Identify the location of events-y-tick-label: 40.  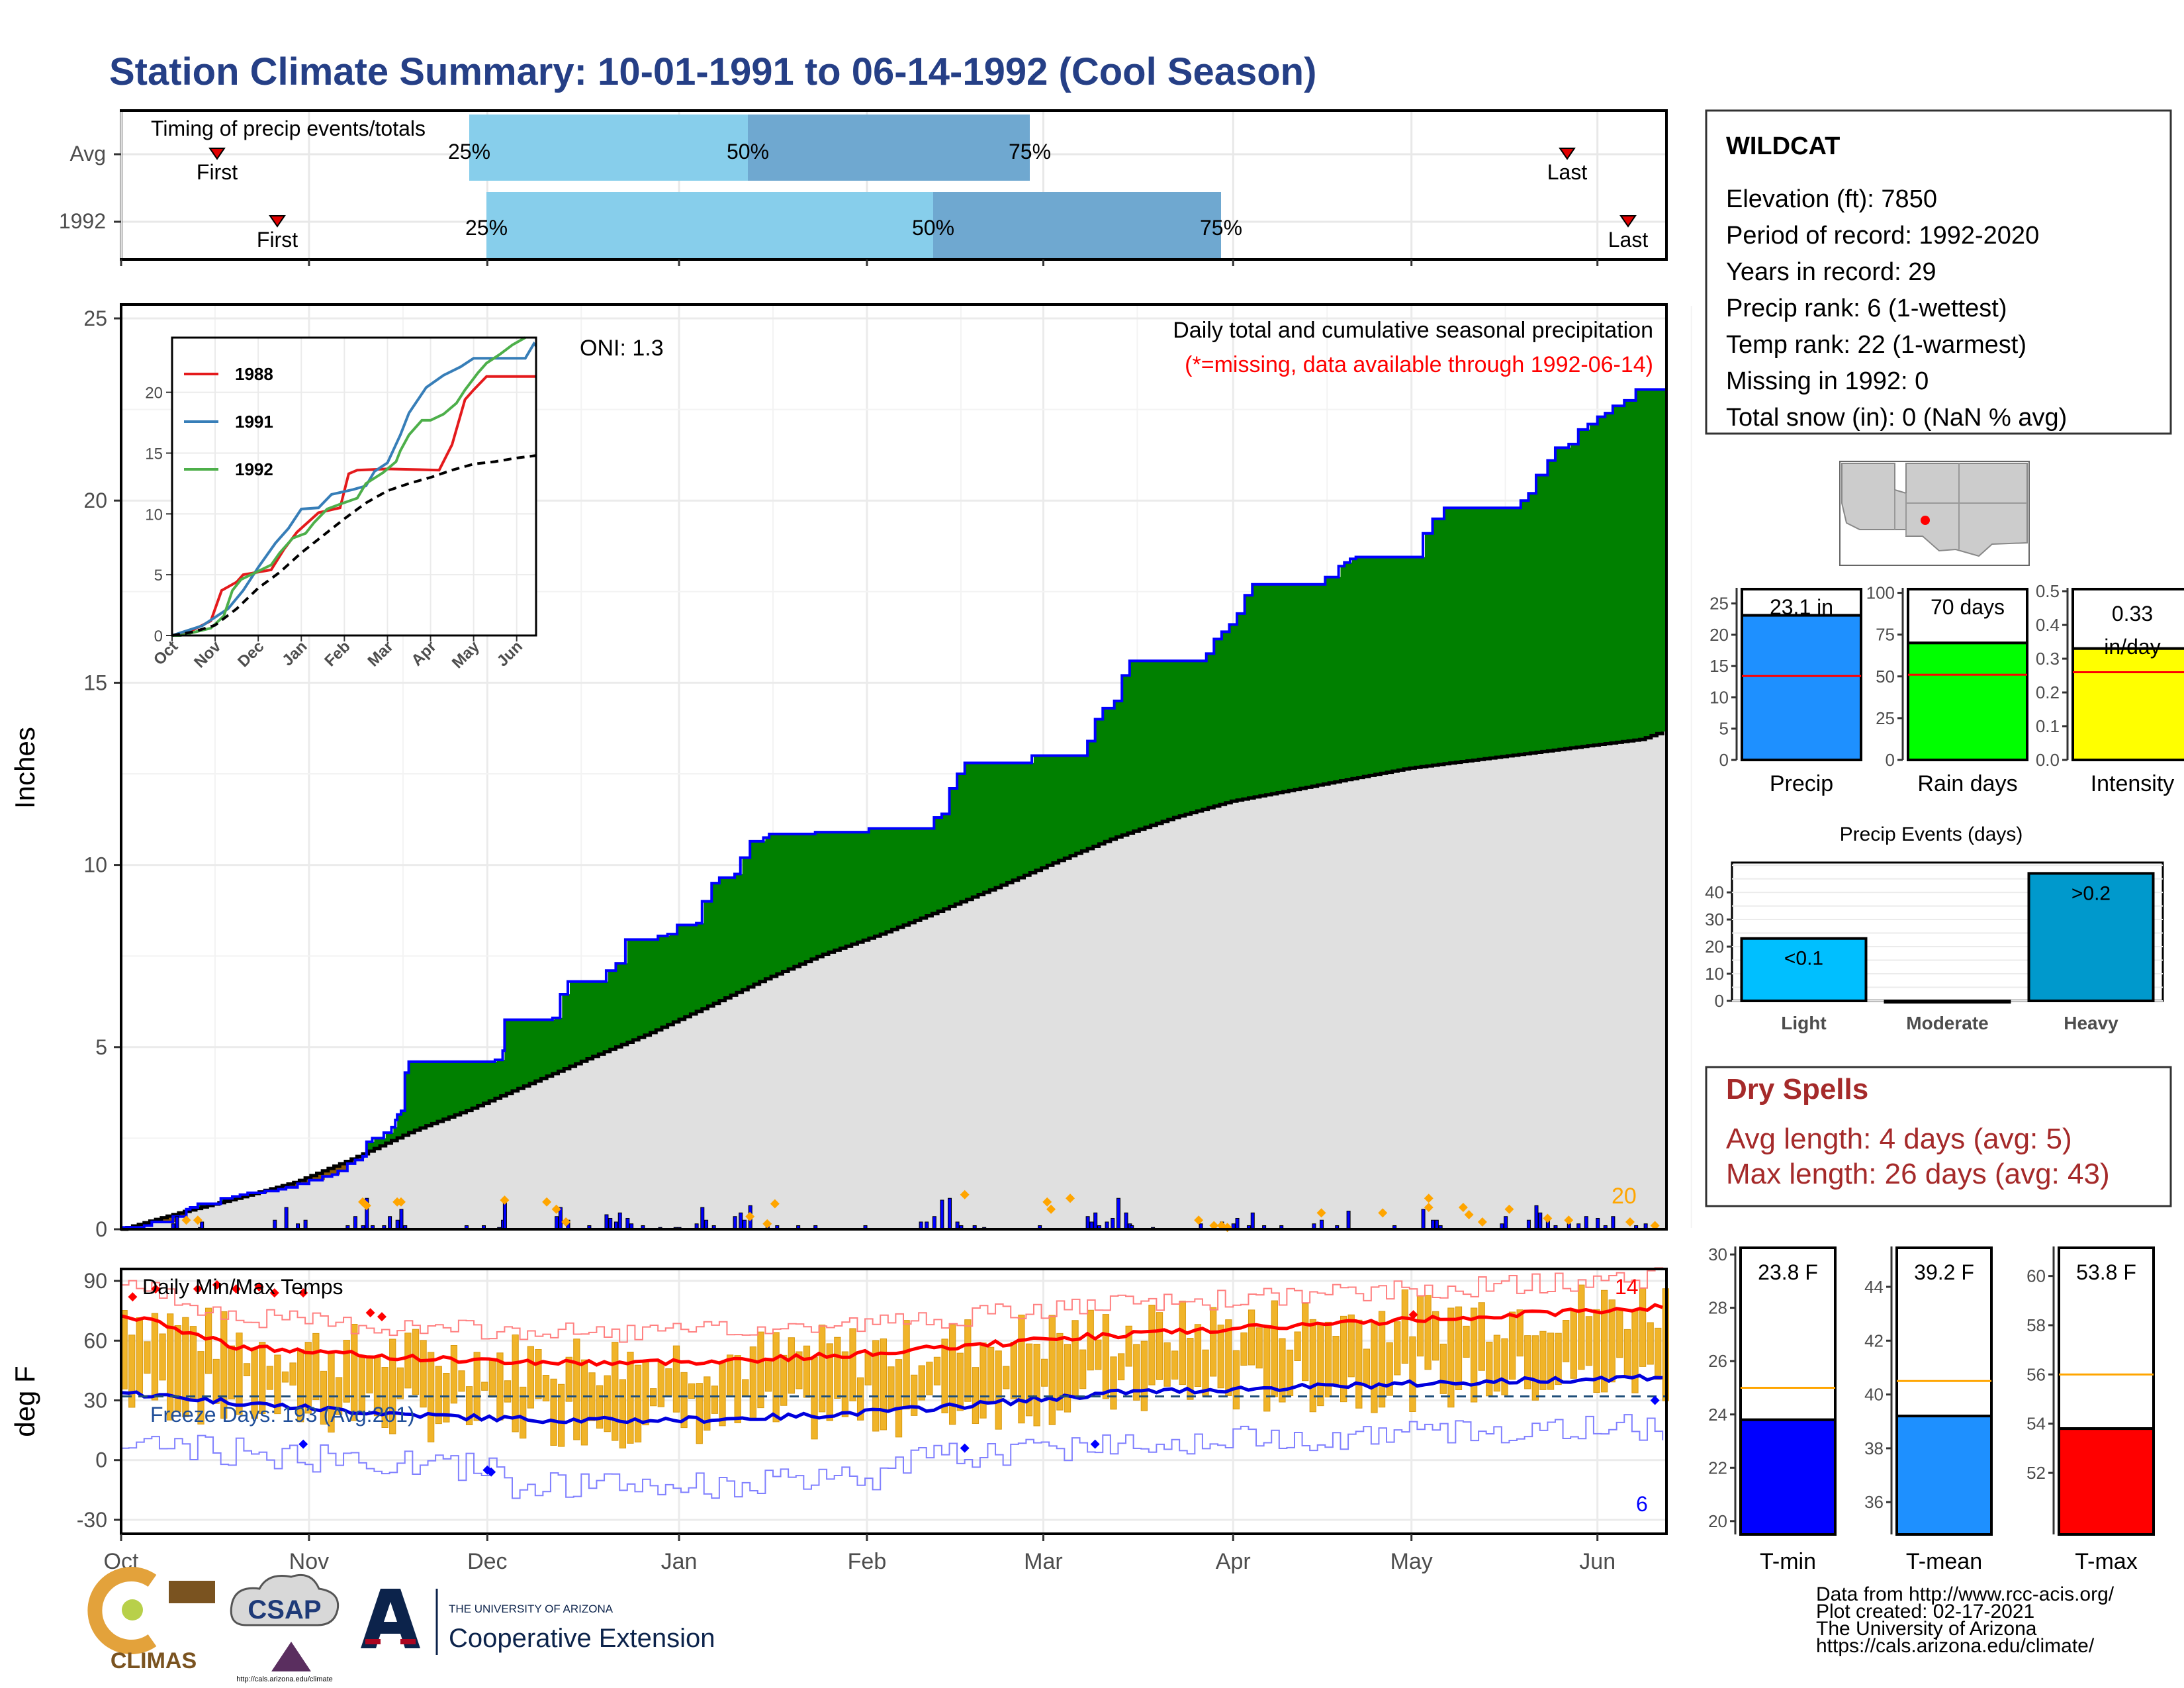
(1715, 892).